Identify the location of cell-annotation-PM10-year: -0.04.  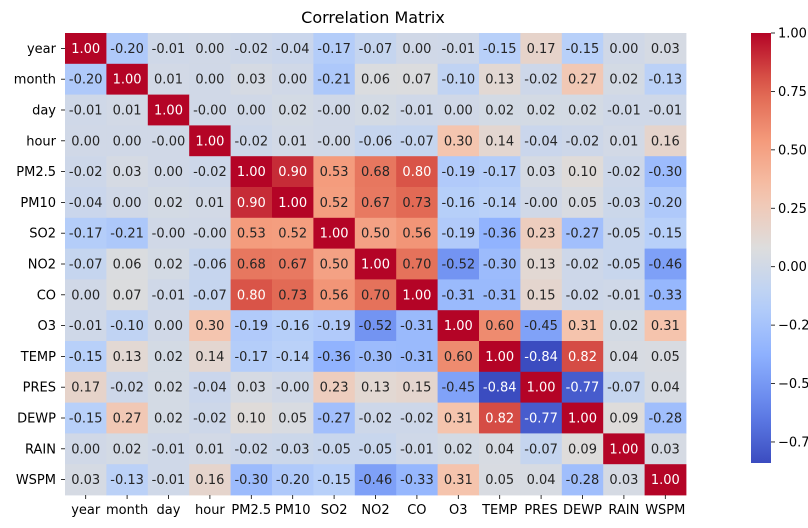
(86, 203).